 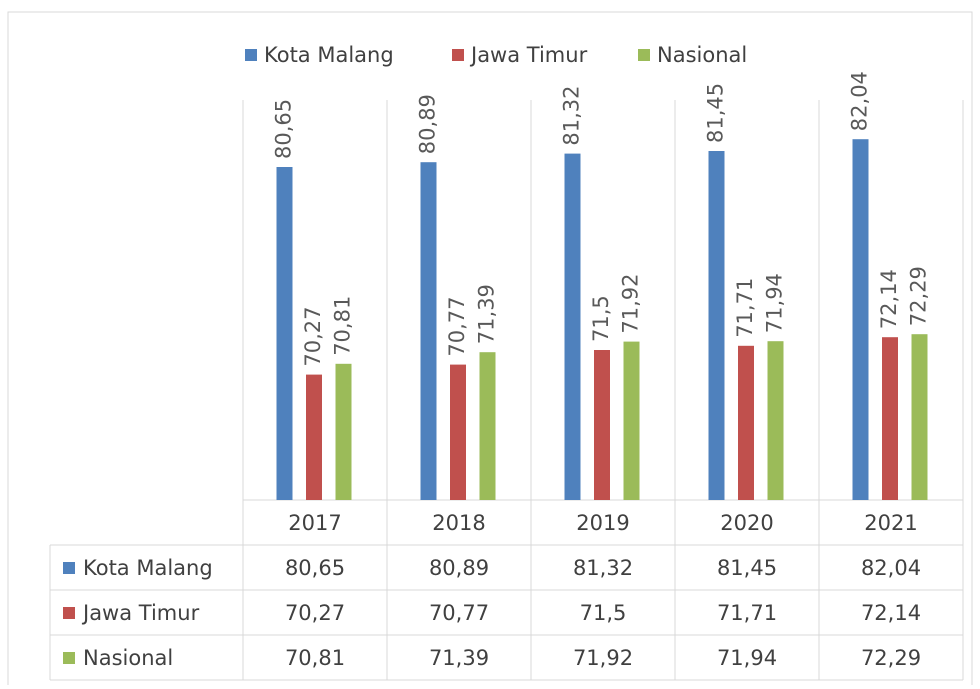 What do you see at coordinates (775, 303) in the screenshot?
I see `data-label: 71,94` at bounding box center [775, 303].